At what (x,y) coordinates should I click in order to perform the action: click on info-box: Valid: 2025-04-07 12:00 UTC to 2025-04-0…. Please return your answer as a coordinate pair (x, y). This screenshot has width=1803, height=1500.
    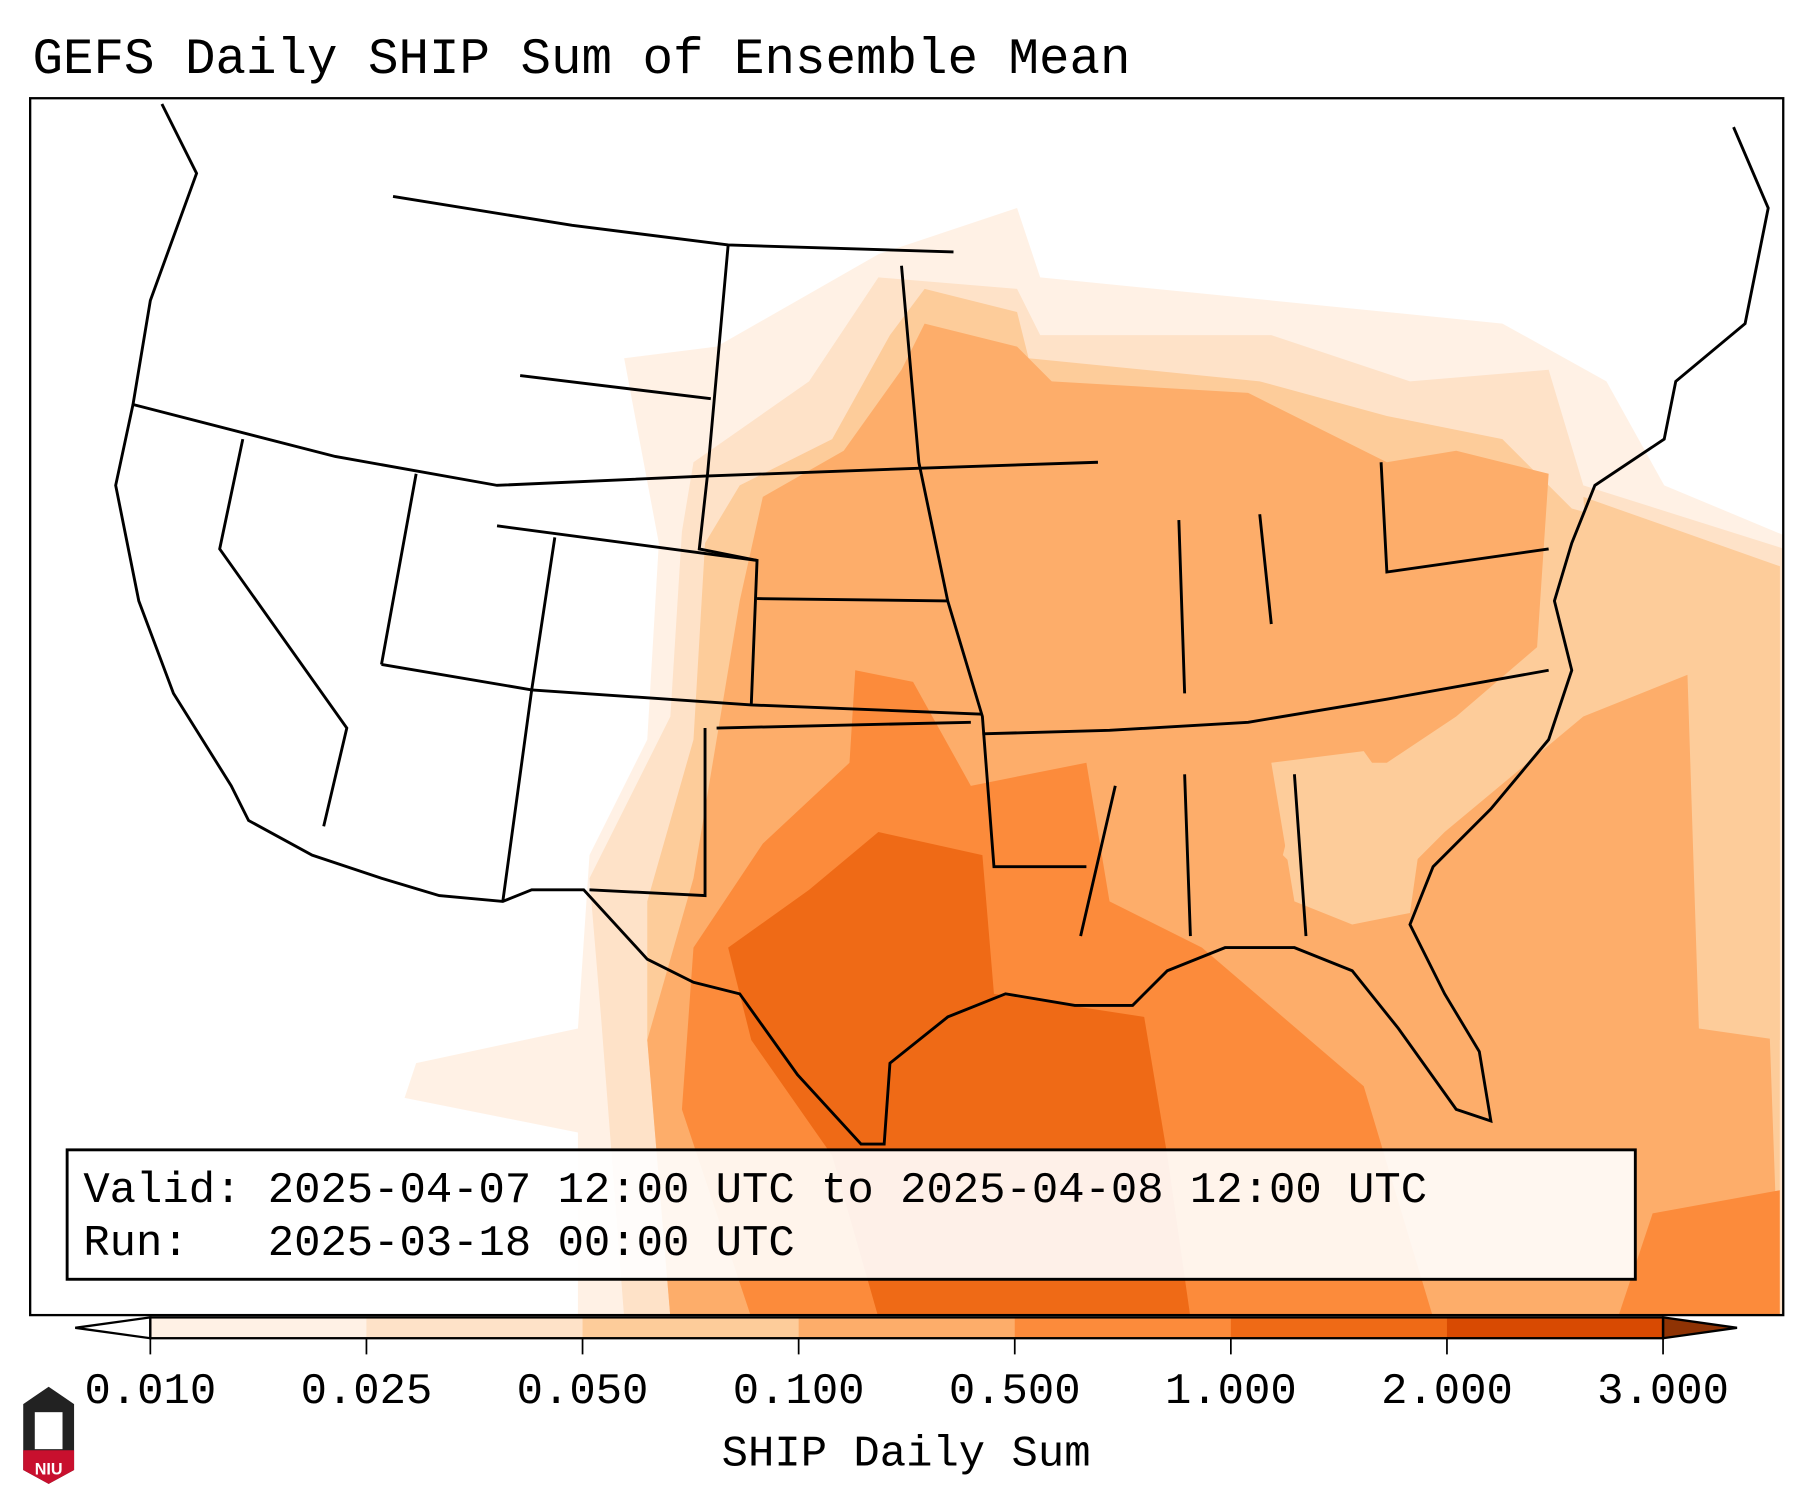
    Looking at the image, I should click on (851, 1214).